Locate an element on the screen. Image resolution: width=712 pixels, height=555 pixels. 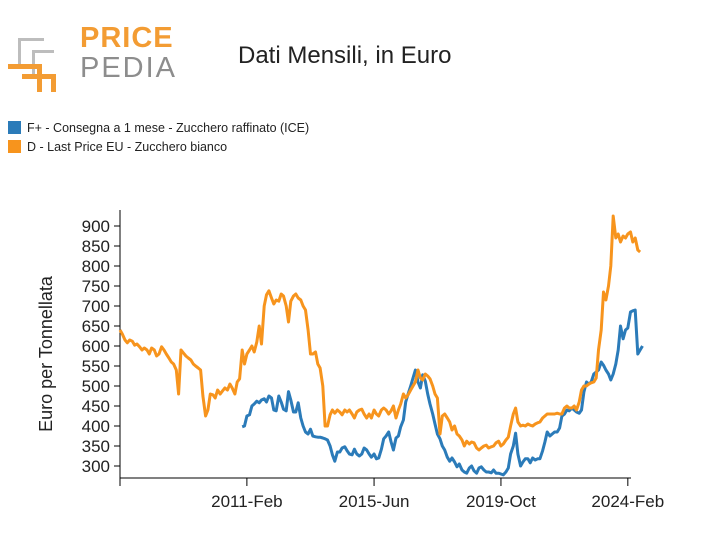
y-tick-label: 750 is located at coordinates (96, 286).